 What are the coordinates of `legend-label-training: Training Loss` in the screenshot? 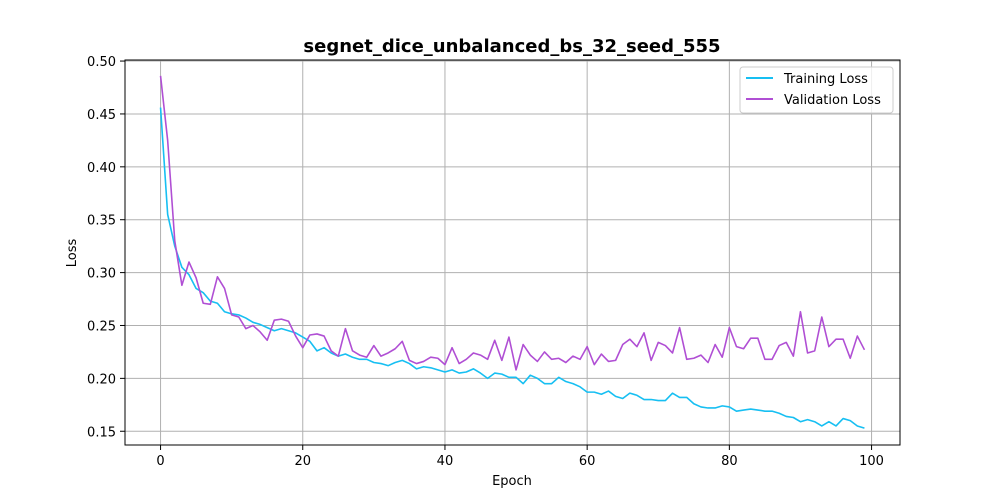 It's located at (825, 79).